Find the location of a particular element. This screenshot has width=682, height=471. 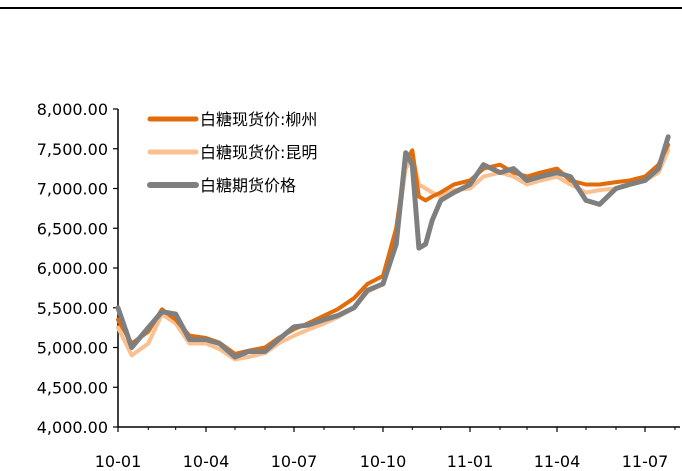

legend-label: 白糖现货价:柳州 is located at coordinates (258, 119).